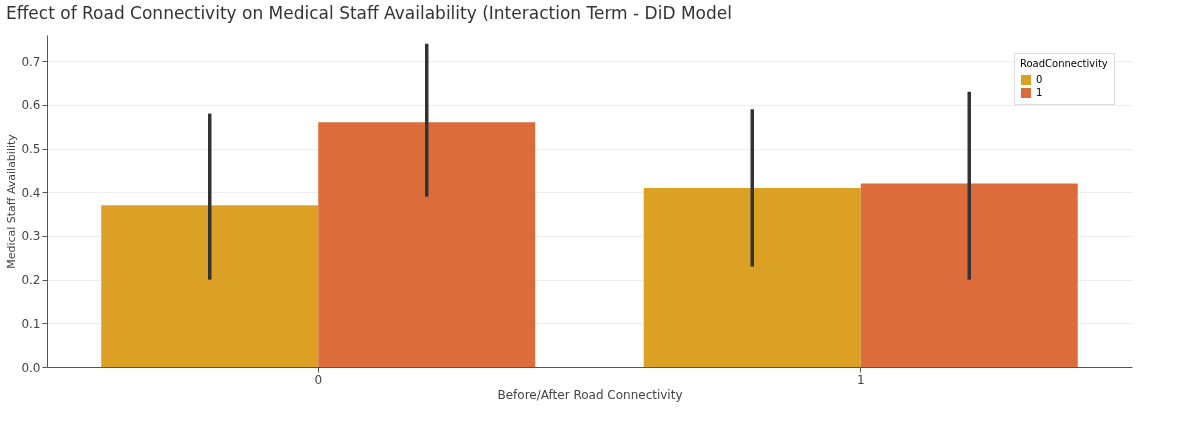 The height and width of the screenshot is (436, 1189). I want to click on y-tick-label: 0.6, so click(31, 105).